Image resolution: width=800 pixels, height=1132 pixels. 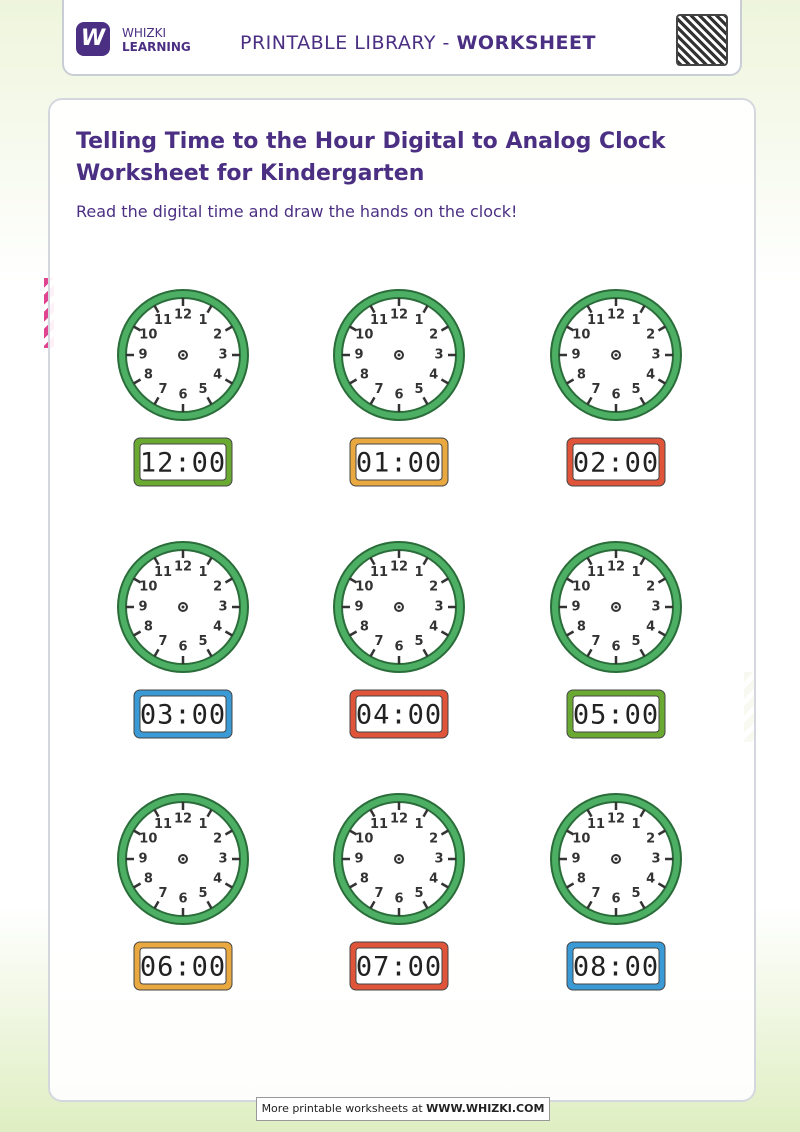 What do you see at coordinates (418, 43) in the screenshot?
I see `library-title: PRINTABLE LIBRARY - WORKSHEET` at bounding box center [418, 43].